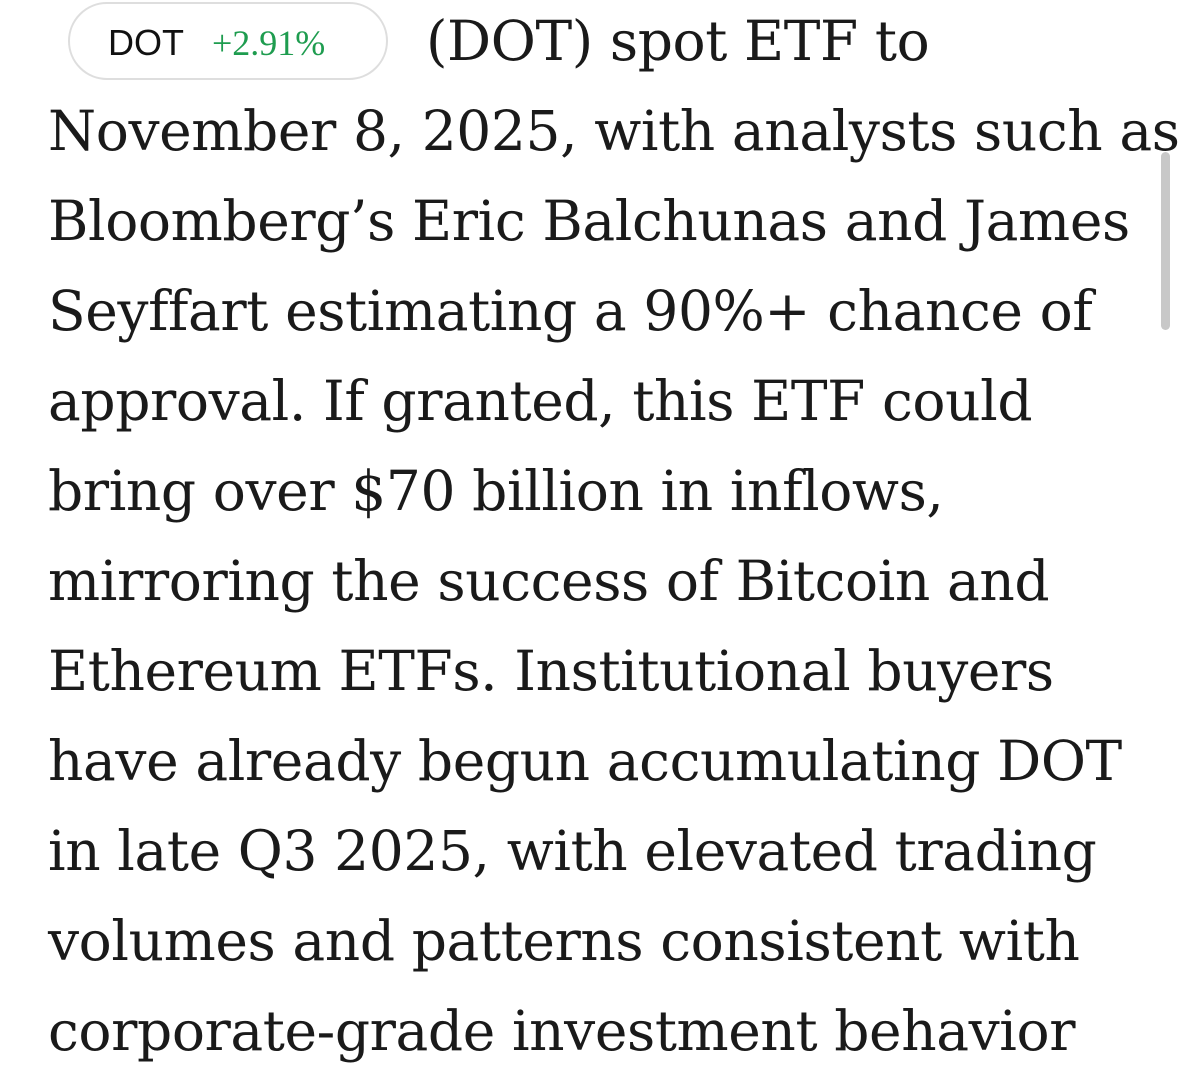 Image resolution: width=1179 pixels, height=1080 pixels. What do you see at coordinates (564, 941) in the screenshot?
I see `article-line-11: volumes and patterns consistent with` at bounding box center [564, 941].